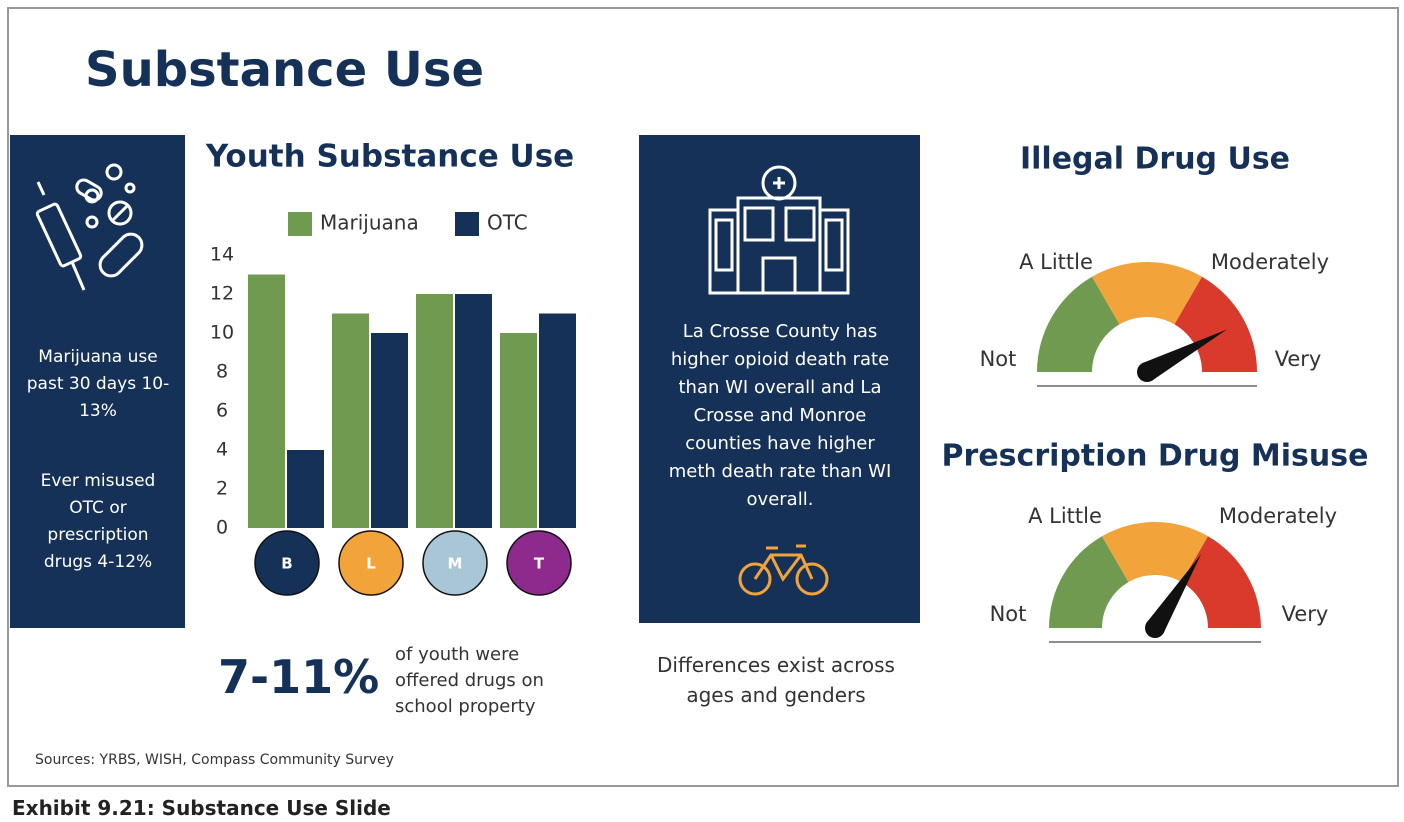 The image size is (1404, 822). I want to click on left-text: Marijuana use past 30 days 10-13%, so click(98, 384).